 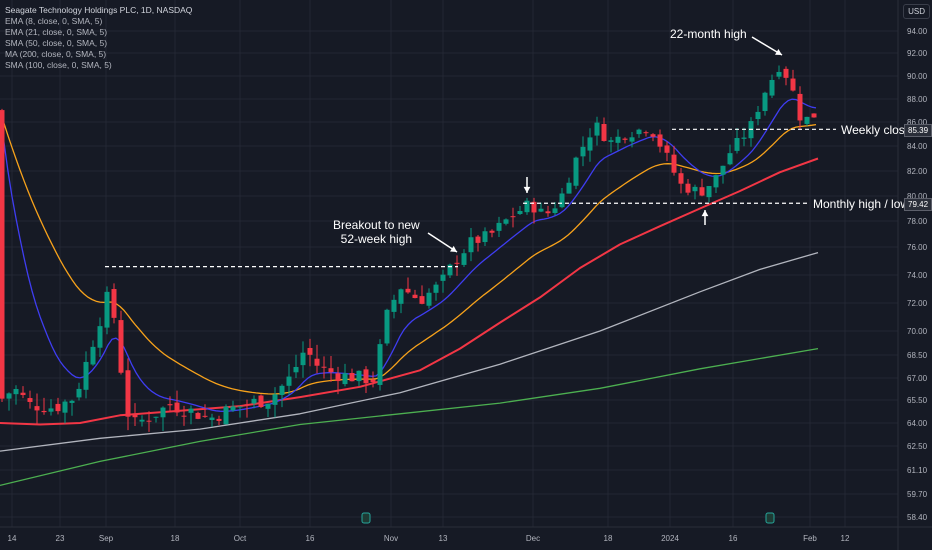 What do you see at coordinates (58, 65) in the screenshot?
I see `legend-sma100: SMA (100, close, 0, SMA, 5)` at bounding box center [58, 65].